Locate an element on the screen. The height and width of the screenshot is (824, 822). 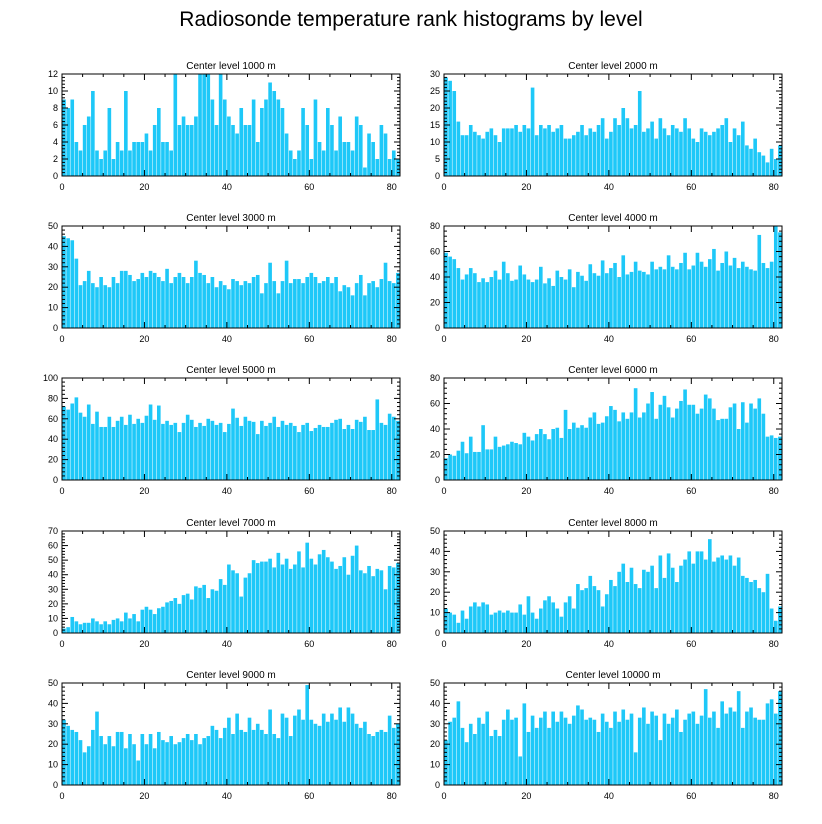
panel-9: 0 20 40 60 80 0 10 20 30 40 50 Center level 9000 m is located at coordinates (224, 735).